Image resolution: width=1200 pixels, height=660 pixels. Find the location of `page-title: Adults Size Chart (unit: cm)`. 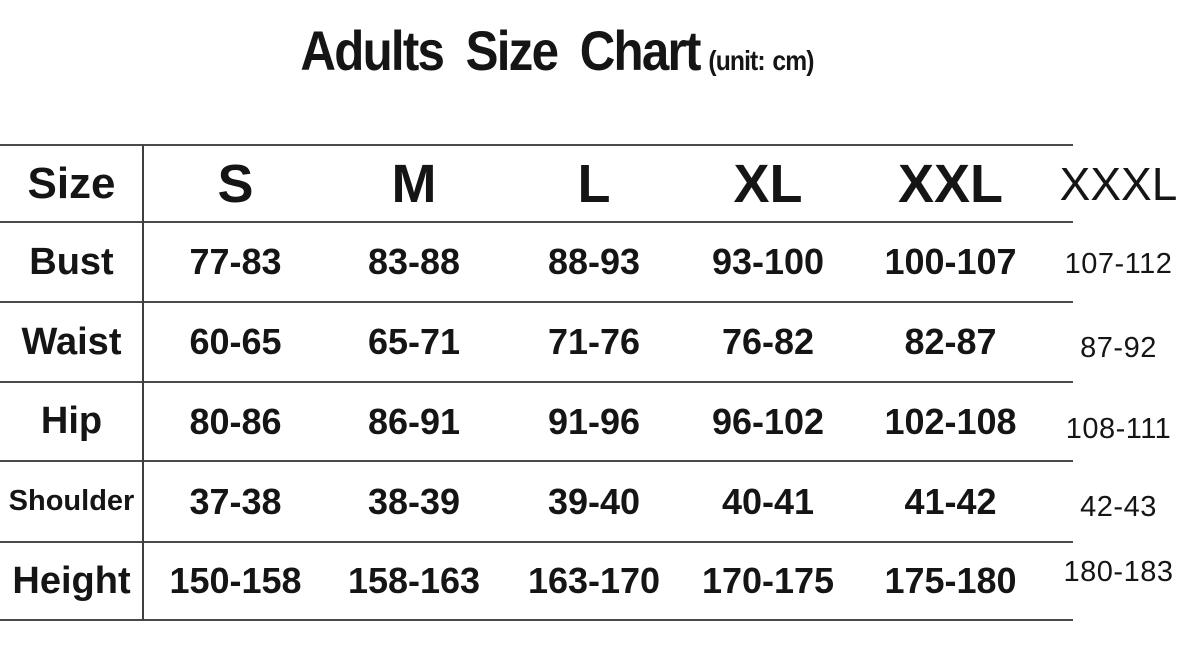

page-title: Adults Size Chart (unit: cm) is located at coordinates (557, 50).